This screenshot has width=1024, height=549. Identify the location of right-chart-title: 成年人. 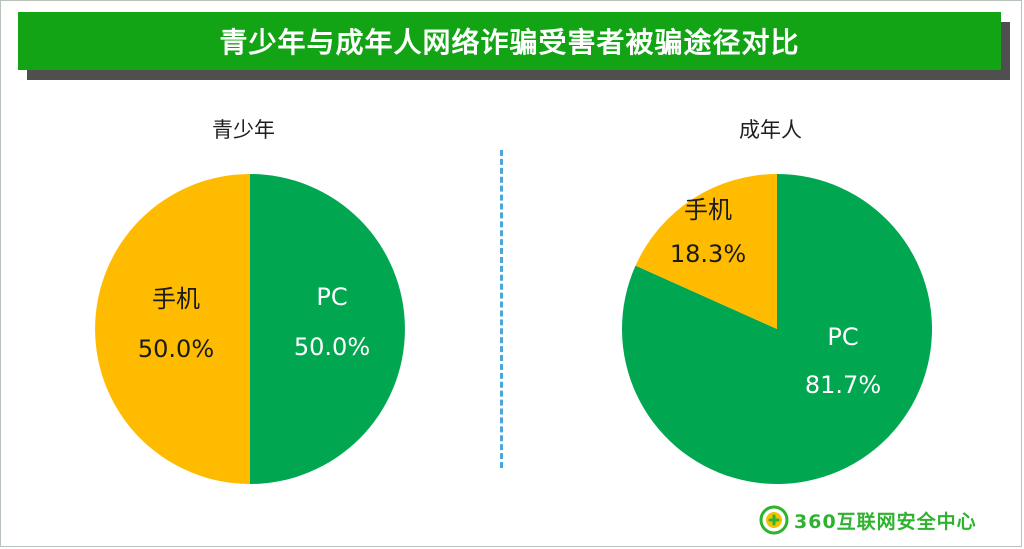
(770, 130).